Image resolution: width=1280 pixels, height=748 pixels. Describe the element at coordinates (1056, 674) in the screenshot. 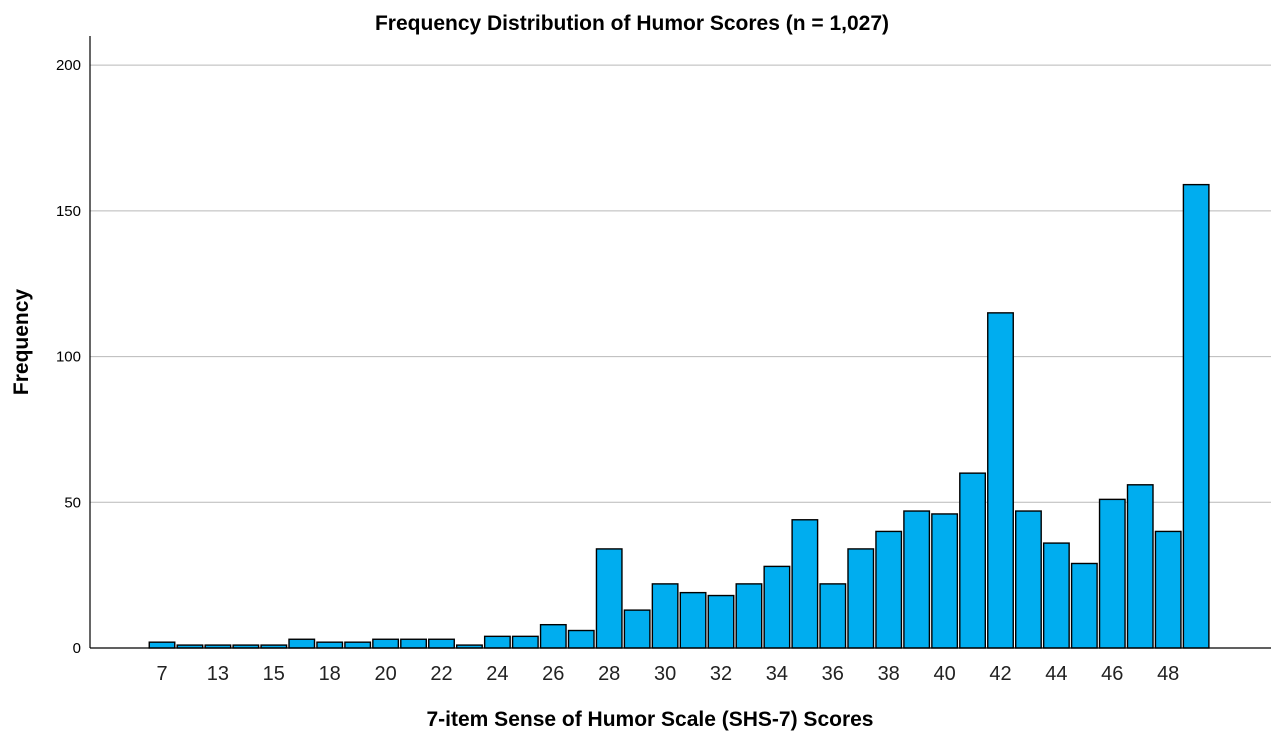

I see `x-tick-label: 44` at that location.